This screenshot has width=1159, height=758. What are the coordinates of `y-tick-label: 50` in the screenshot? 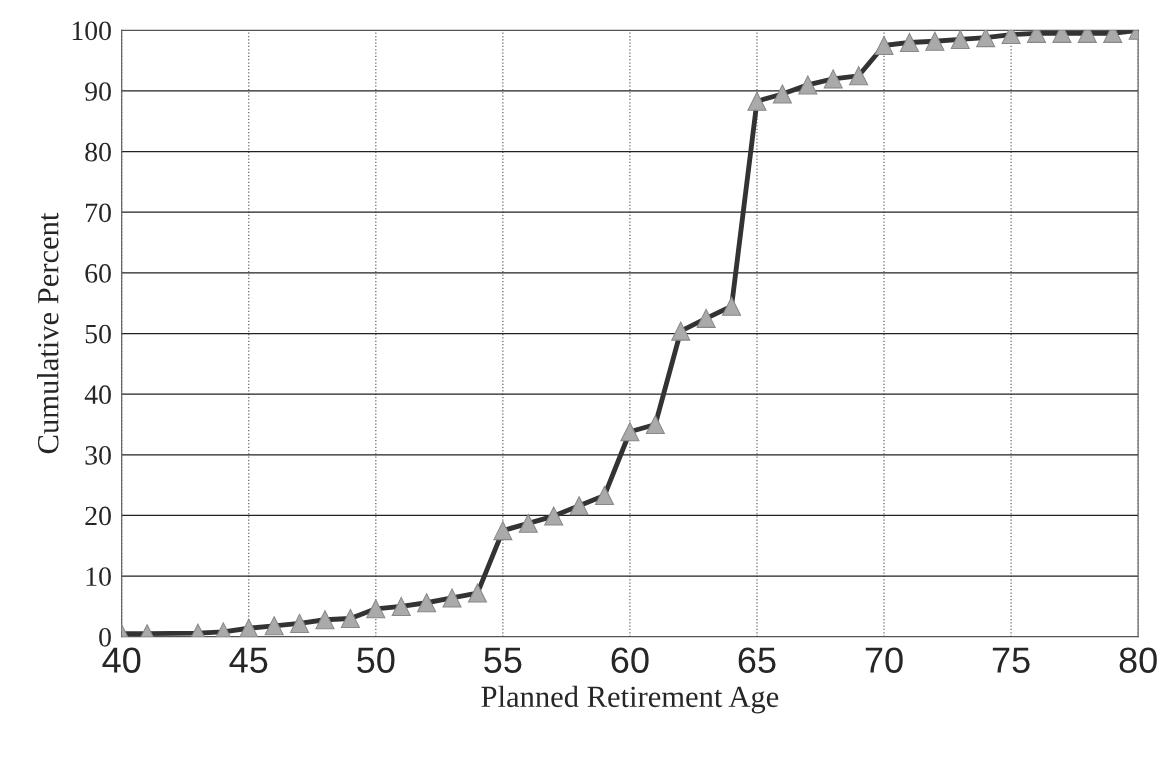 It's located at (98, 334).